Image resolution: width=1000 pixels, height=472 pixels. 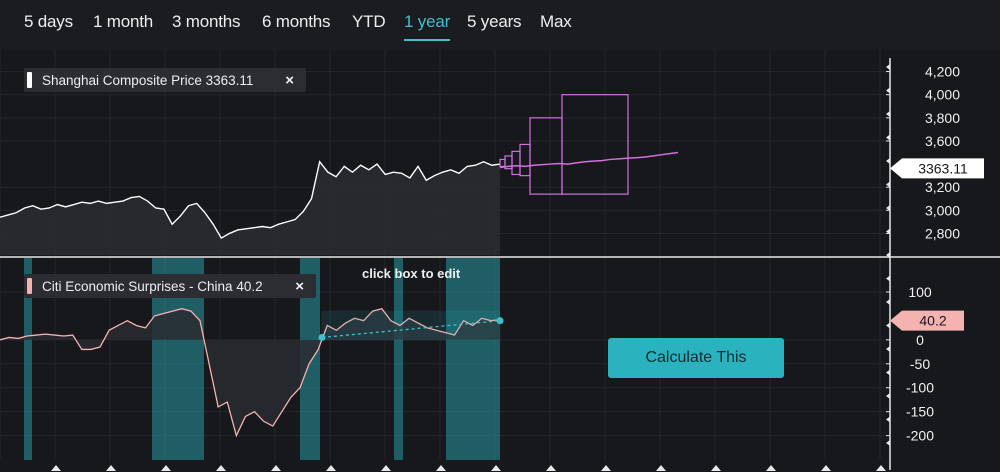 I want to click on surprise-area, so click(x=250, y=372).